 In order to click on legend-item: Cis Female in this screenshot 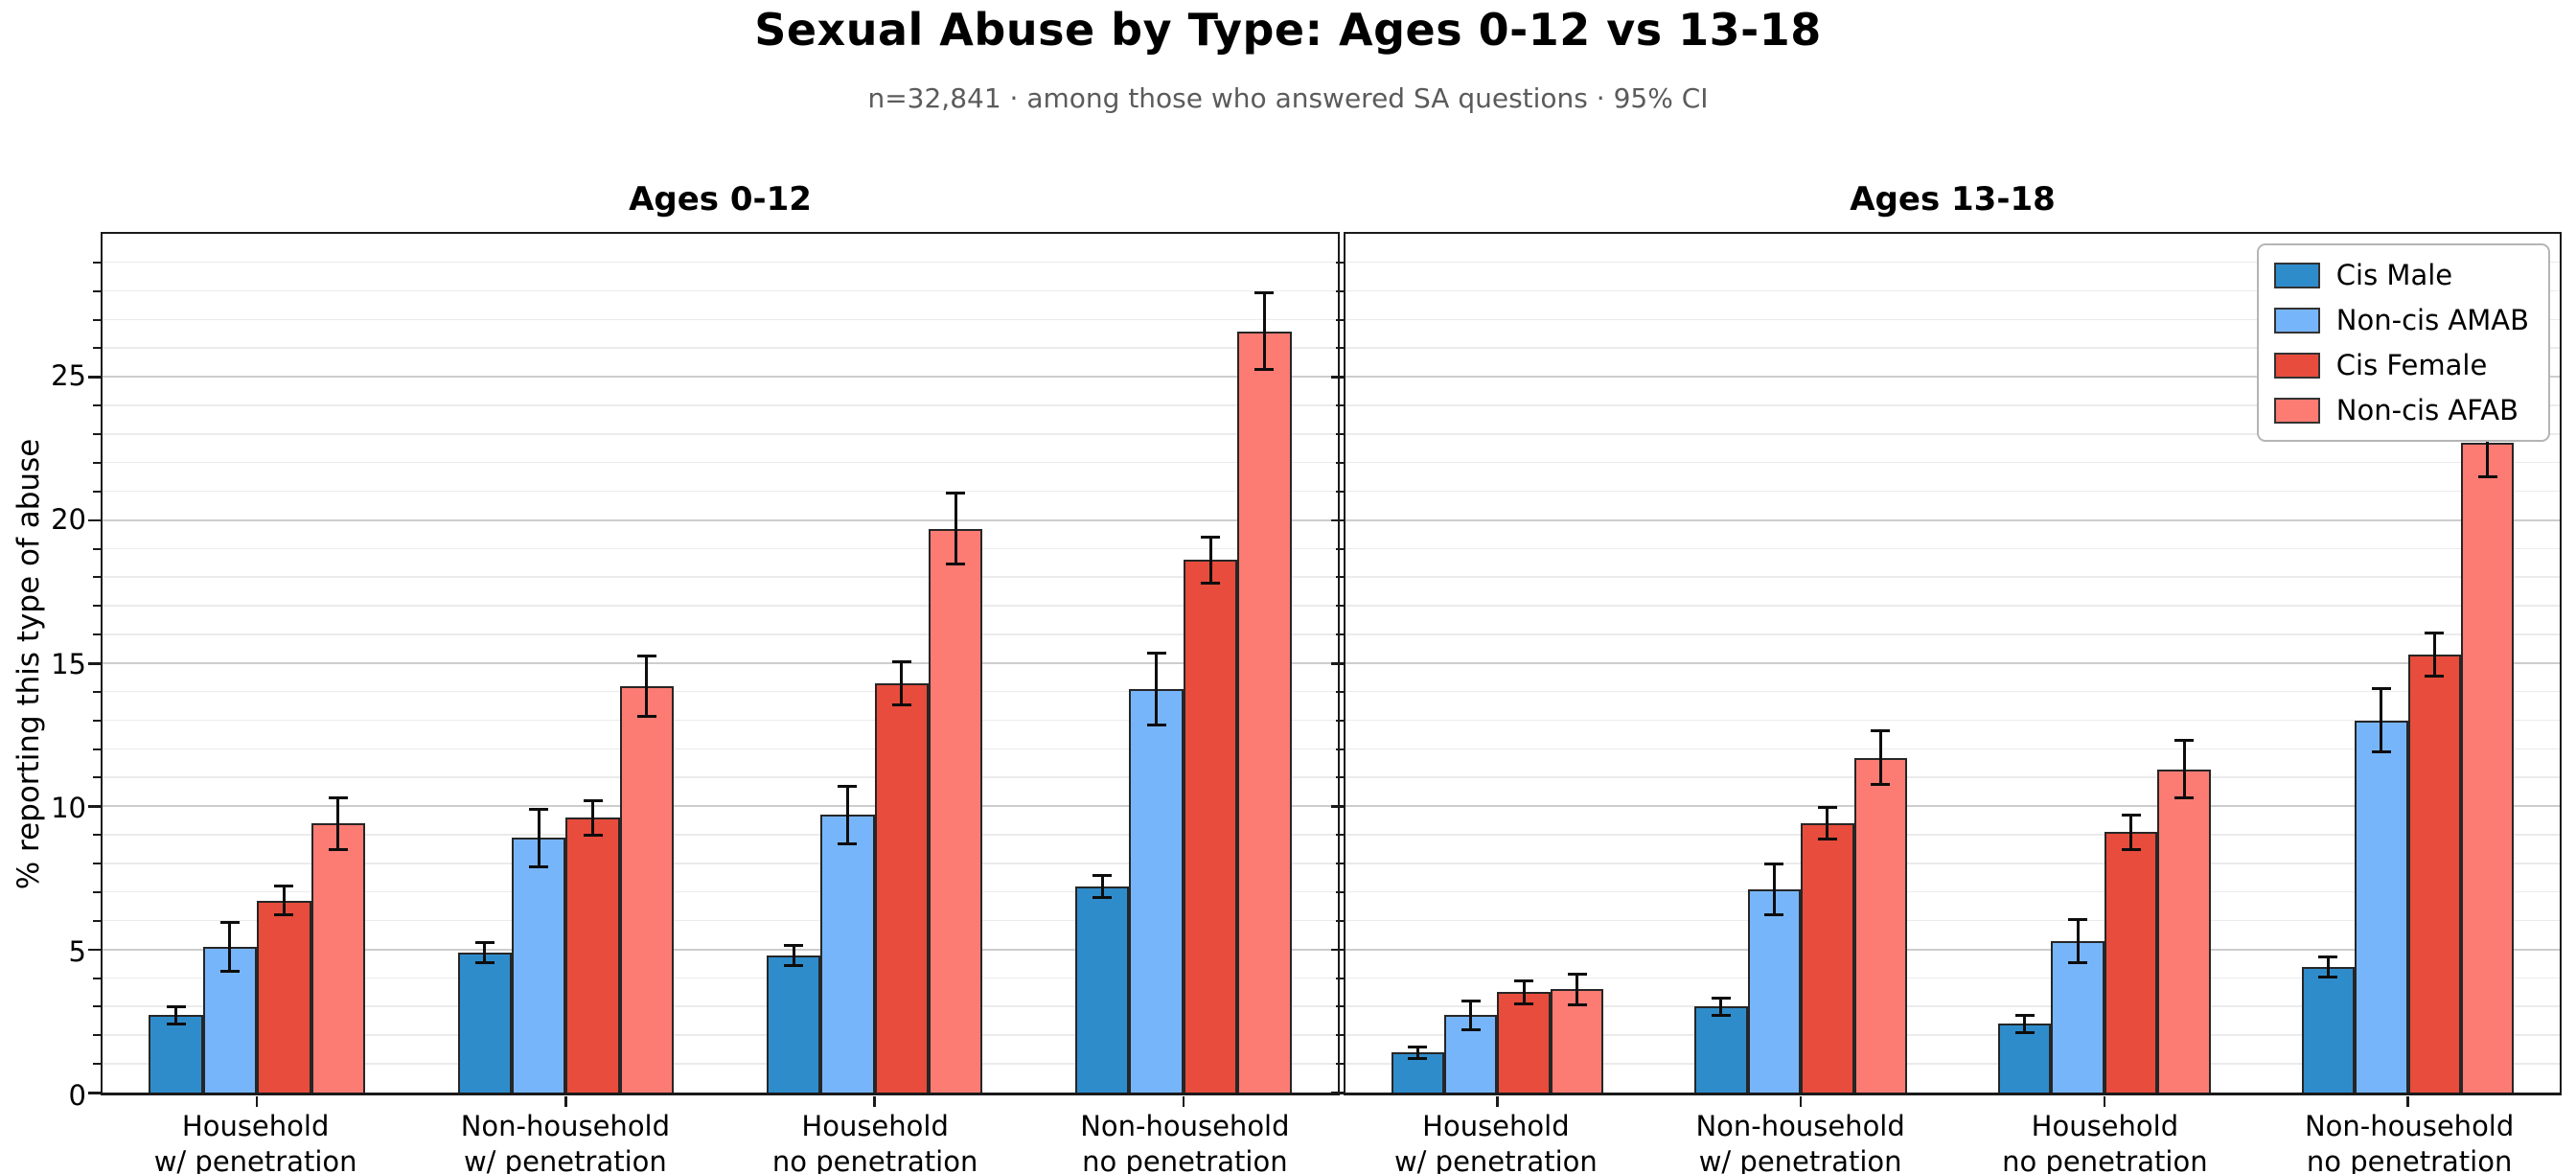, I will do `click(2401, 365)`.